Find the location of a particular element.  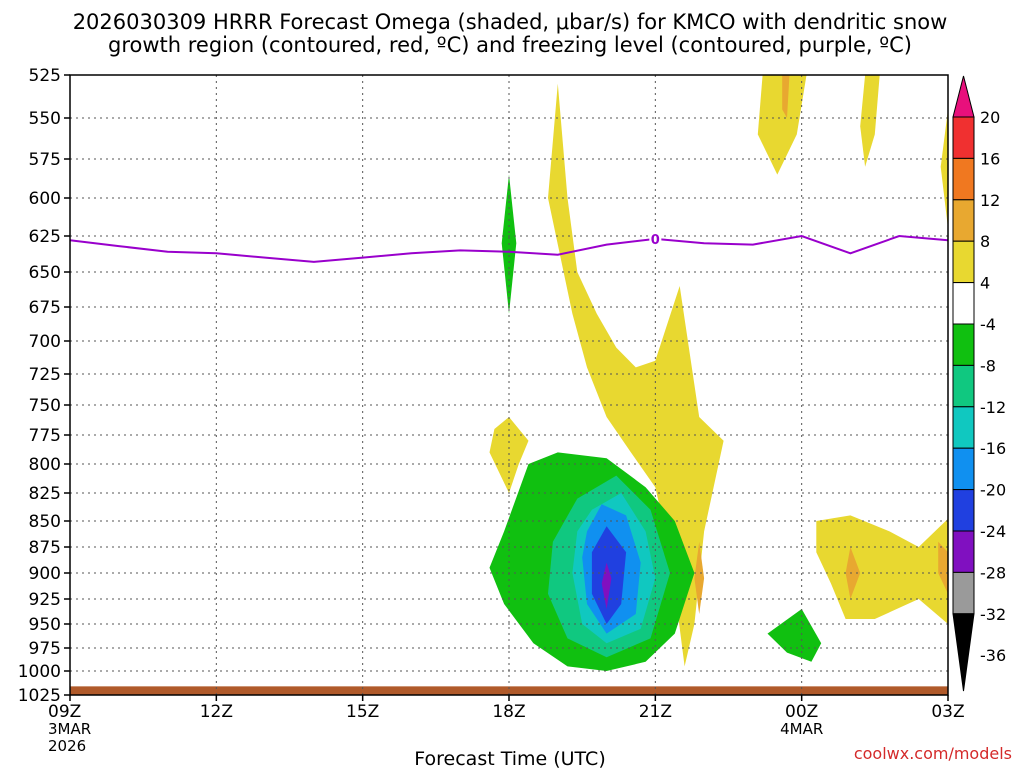

y-tick-label: 550 is located at coordinates (45, 119).